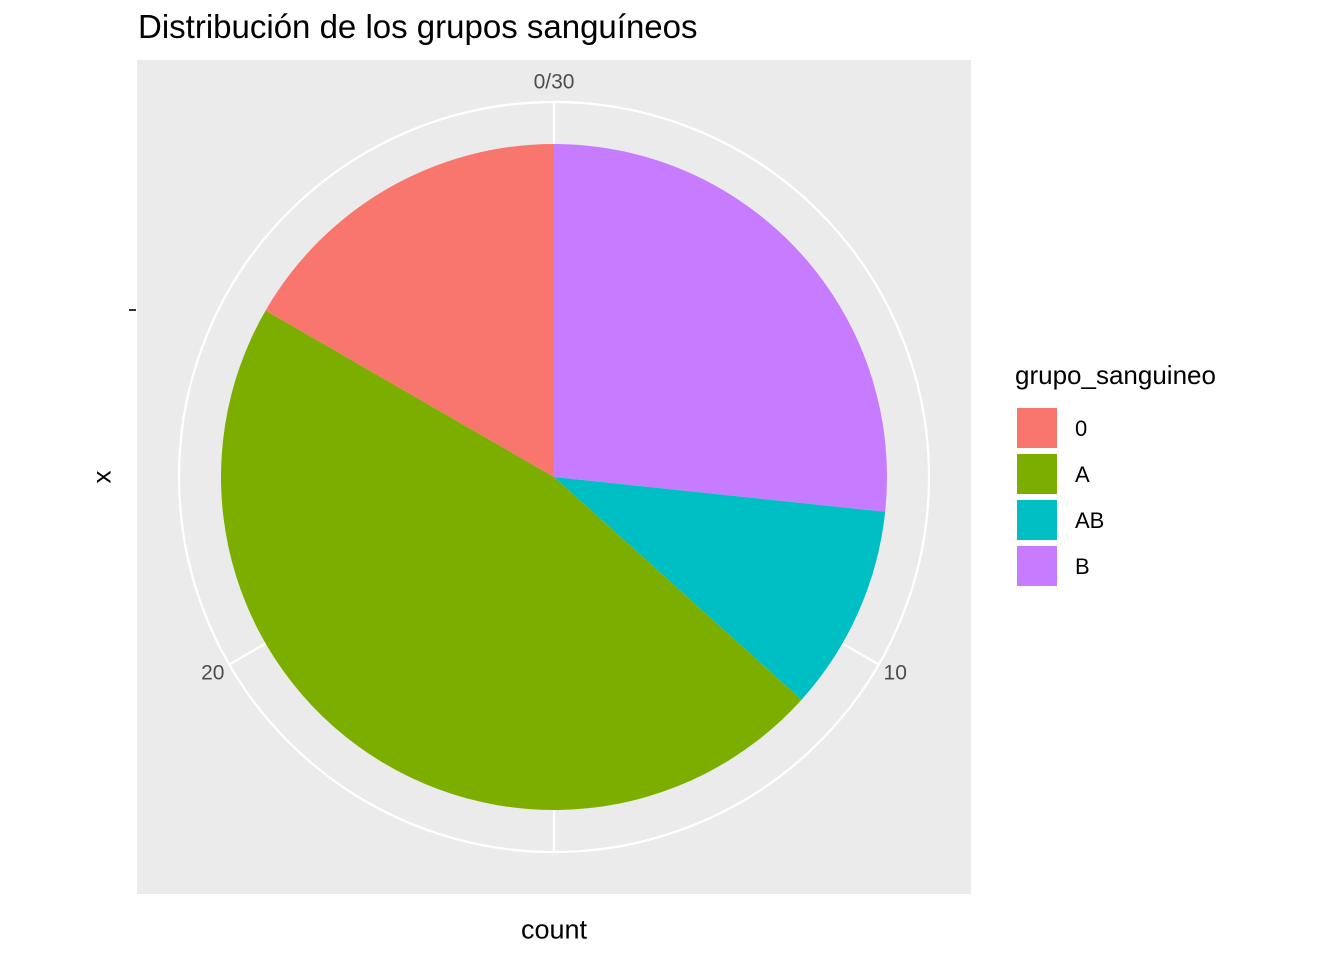 This screenshot has height=960, width=1344. I want to click on legend-label: 0, so click(1081, 428).